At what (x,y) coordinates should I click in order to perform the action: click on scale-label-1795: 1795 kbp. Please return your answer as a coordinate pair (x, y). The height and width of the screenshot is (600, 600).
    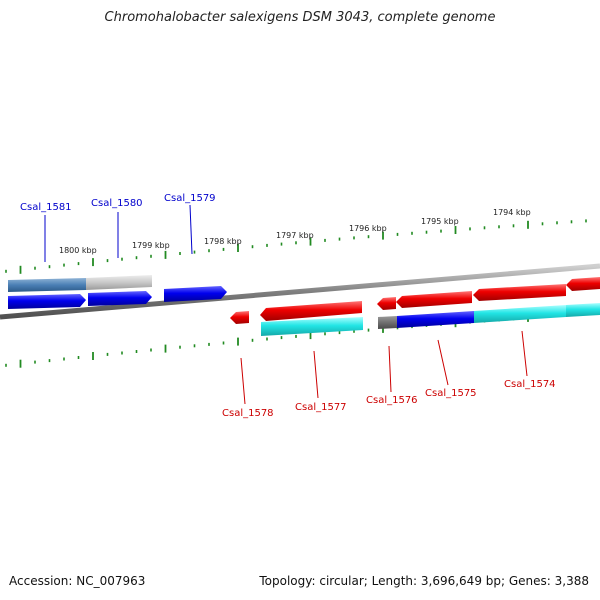
    Looking at the image, I should click on (440, 221).